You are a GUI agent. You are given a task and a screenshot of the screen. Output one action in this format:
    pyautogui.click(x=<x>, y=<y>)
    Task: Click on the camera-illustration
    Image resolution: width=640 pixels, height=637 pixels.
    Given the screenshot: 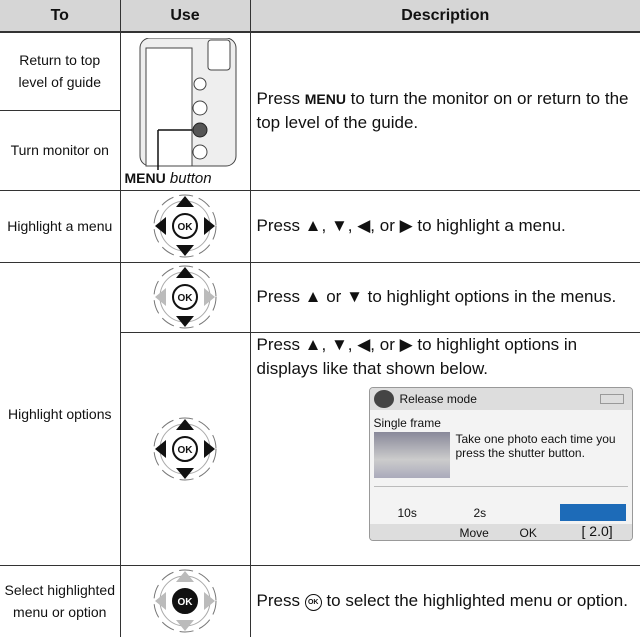 What is the action you would take?
    pyautogui.click(x=188, y=103)
    